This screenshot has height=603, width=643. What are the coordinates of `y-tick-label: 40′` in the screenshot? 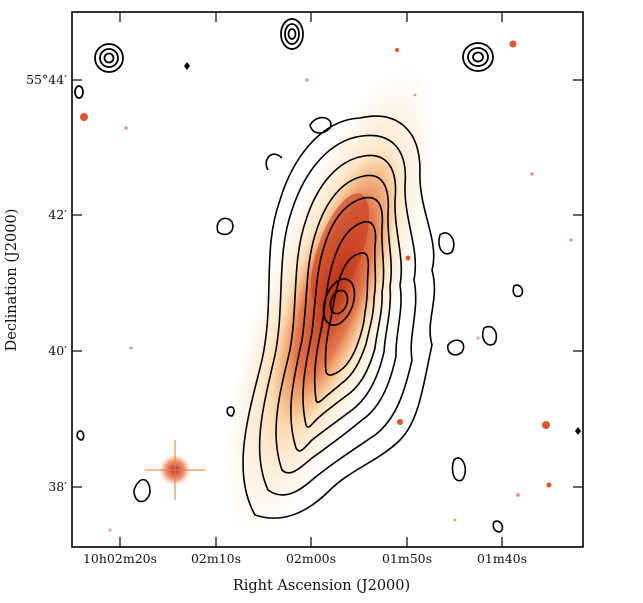 It's located at (57, 350).